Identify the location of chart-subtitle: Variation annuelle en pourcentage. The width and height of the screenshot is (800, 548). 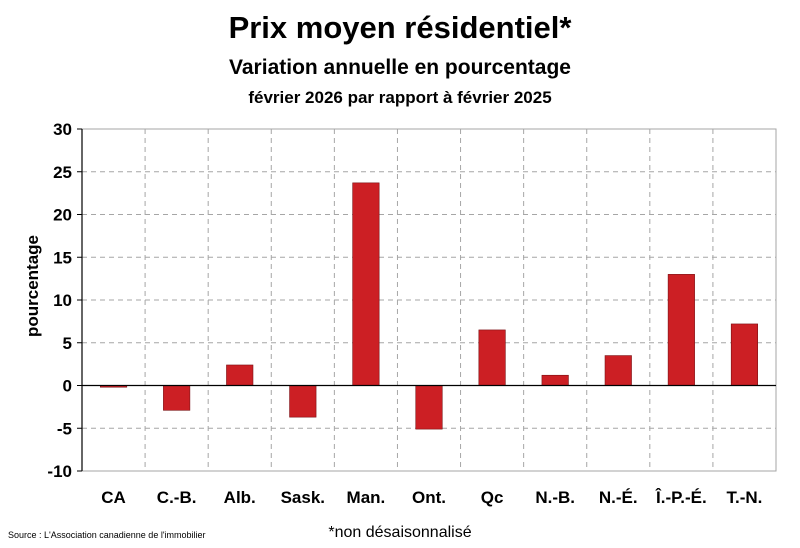
(400, 67).